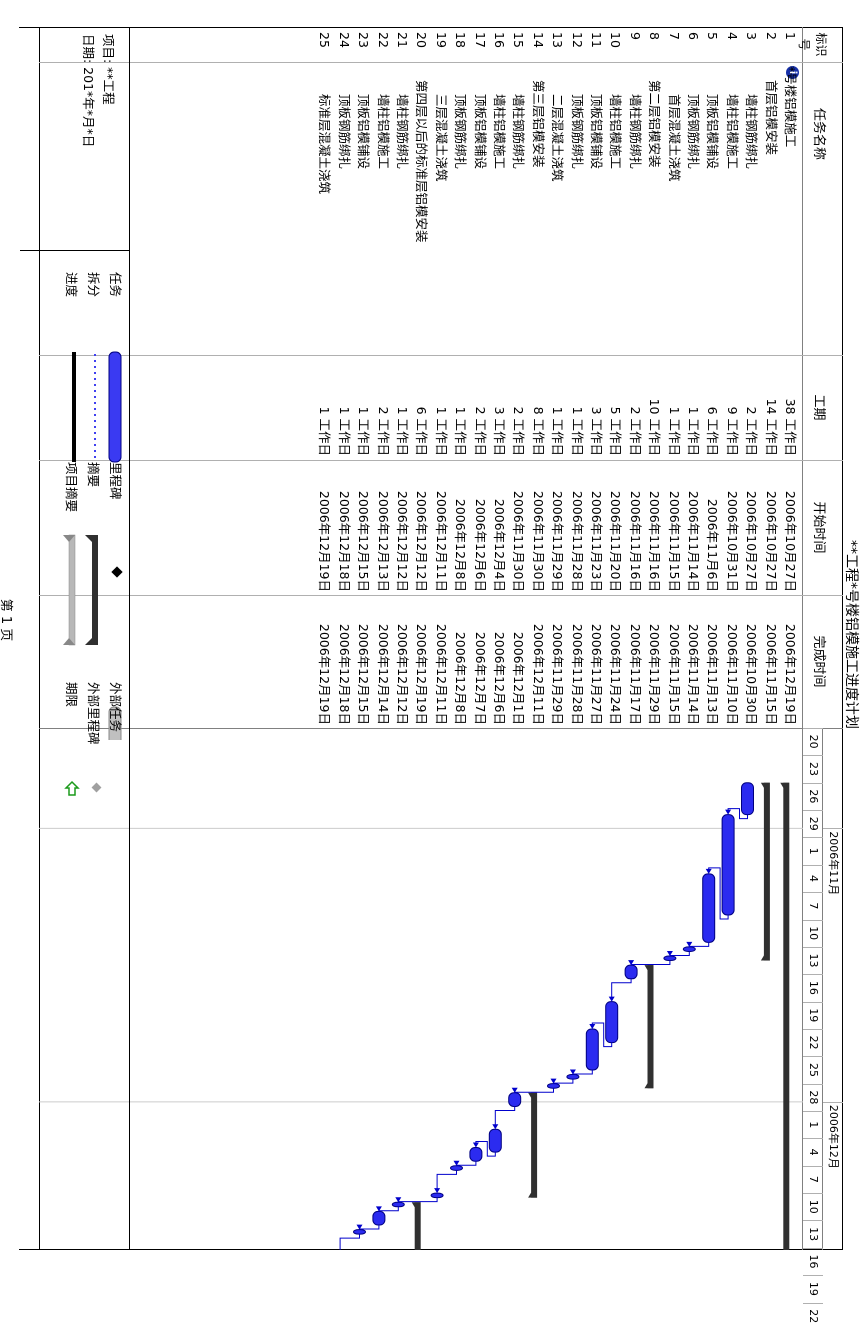  What do you see at coordinates (649, 1086) in the screenshot?
I see `summary-end-right` at bounding box center [649, 1086].